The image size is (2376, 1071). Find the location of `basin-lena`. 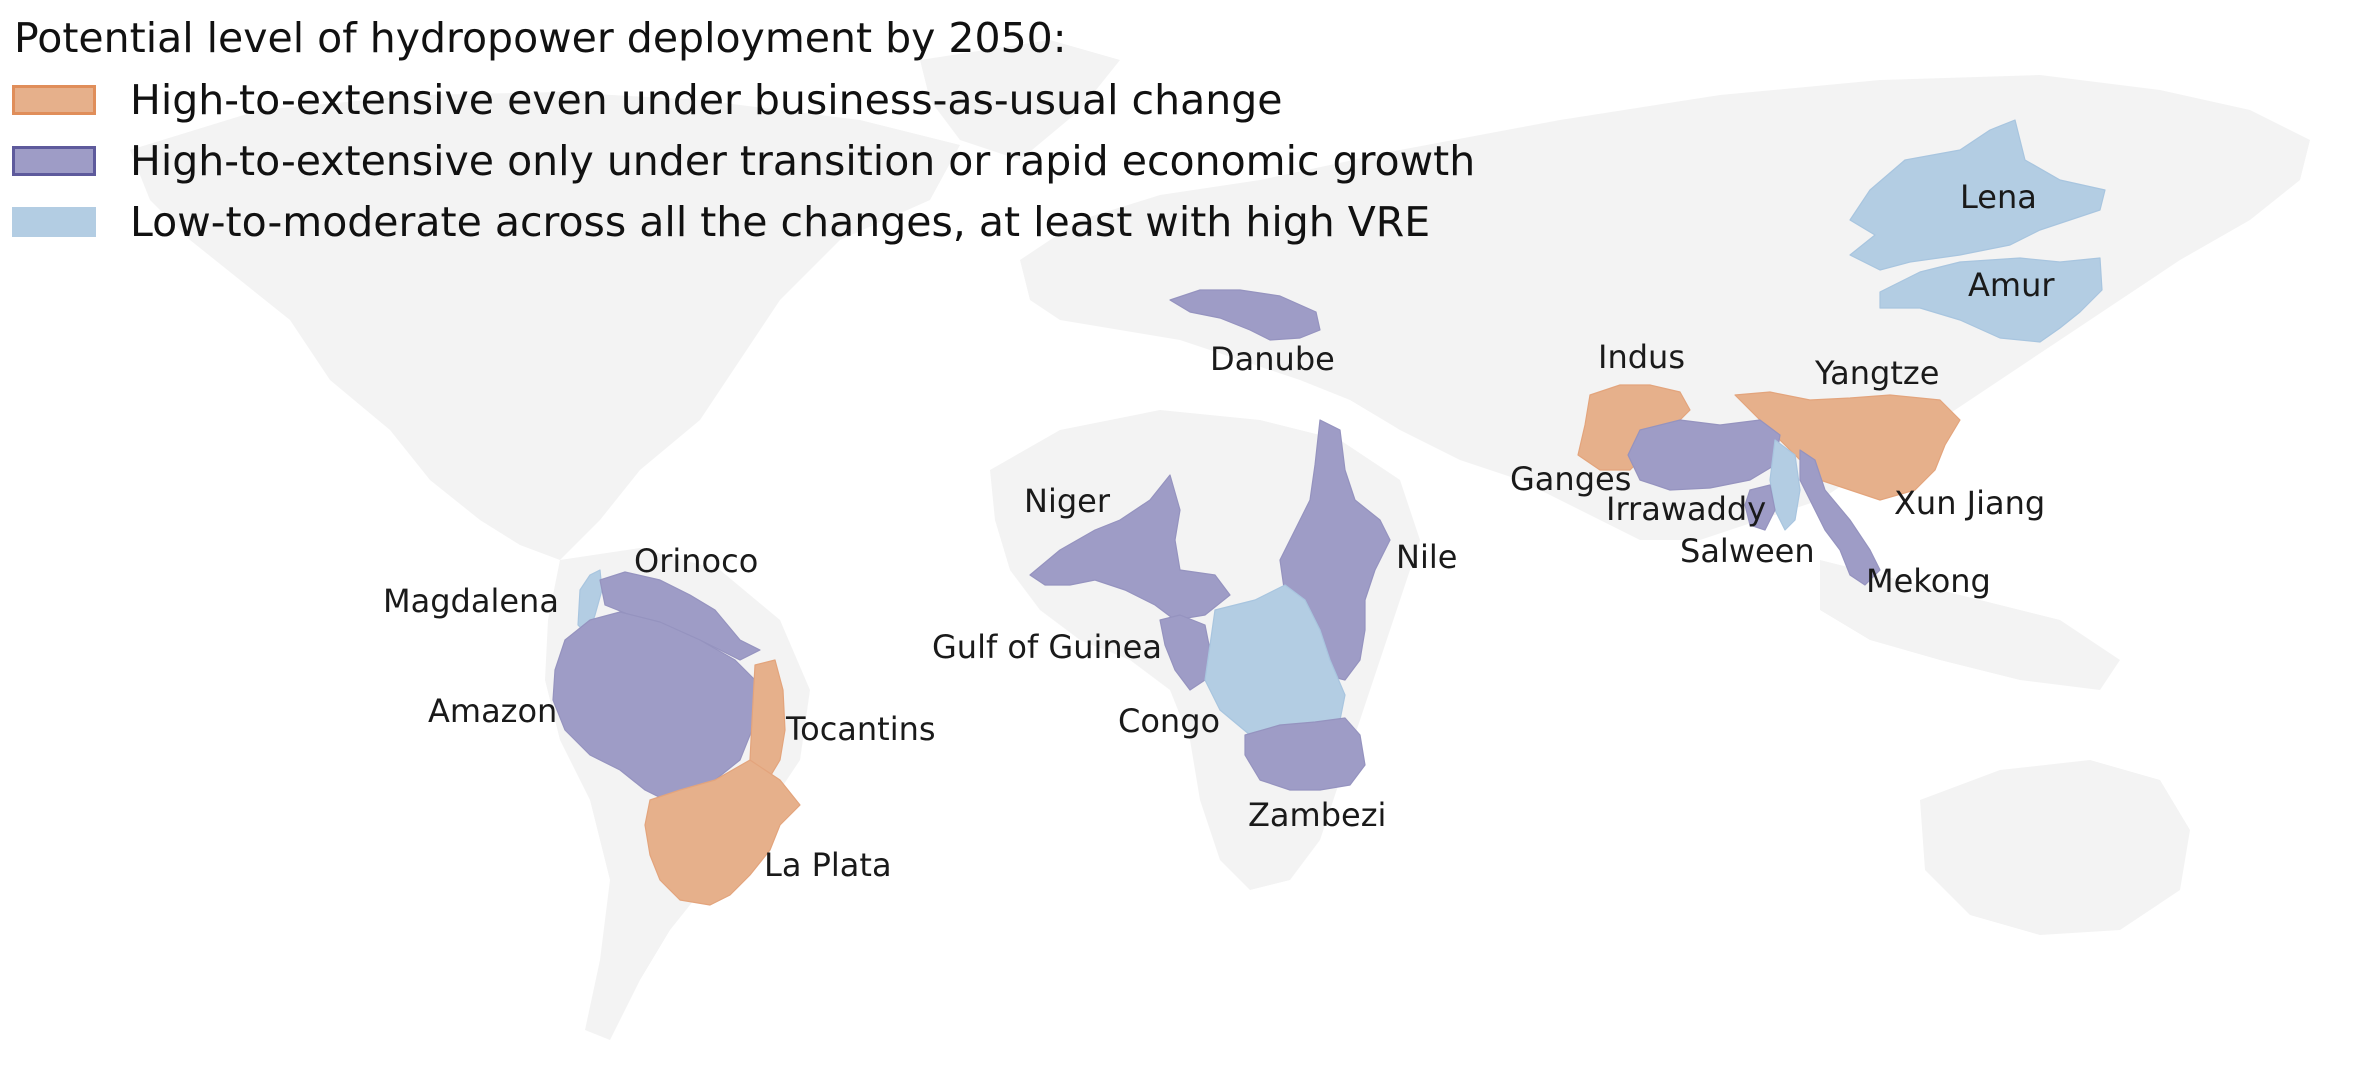

basin-lena is located at coordinates (1977, 195).